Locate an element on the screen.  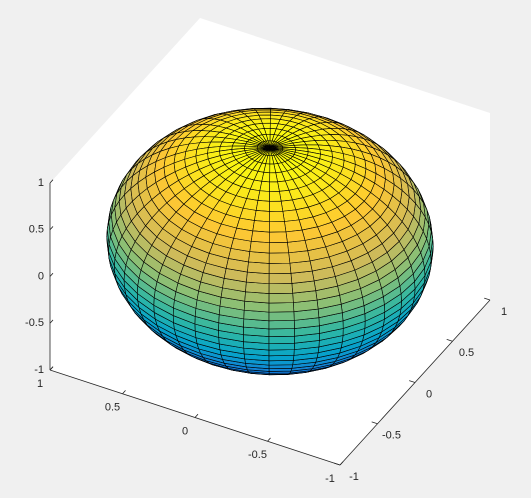
z-tick-label: -0.5 is located at coordinates (34, 323).